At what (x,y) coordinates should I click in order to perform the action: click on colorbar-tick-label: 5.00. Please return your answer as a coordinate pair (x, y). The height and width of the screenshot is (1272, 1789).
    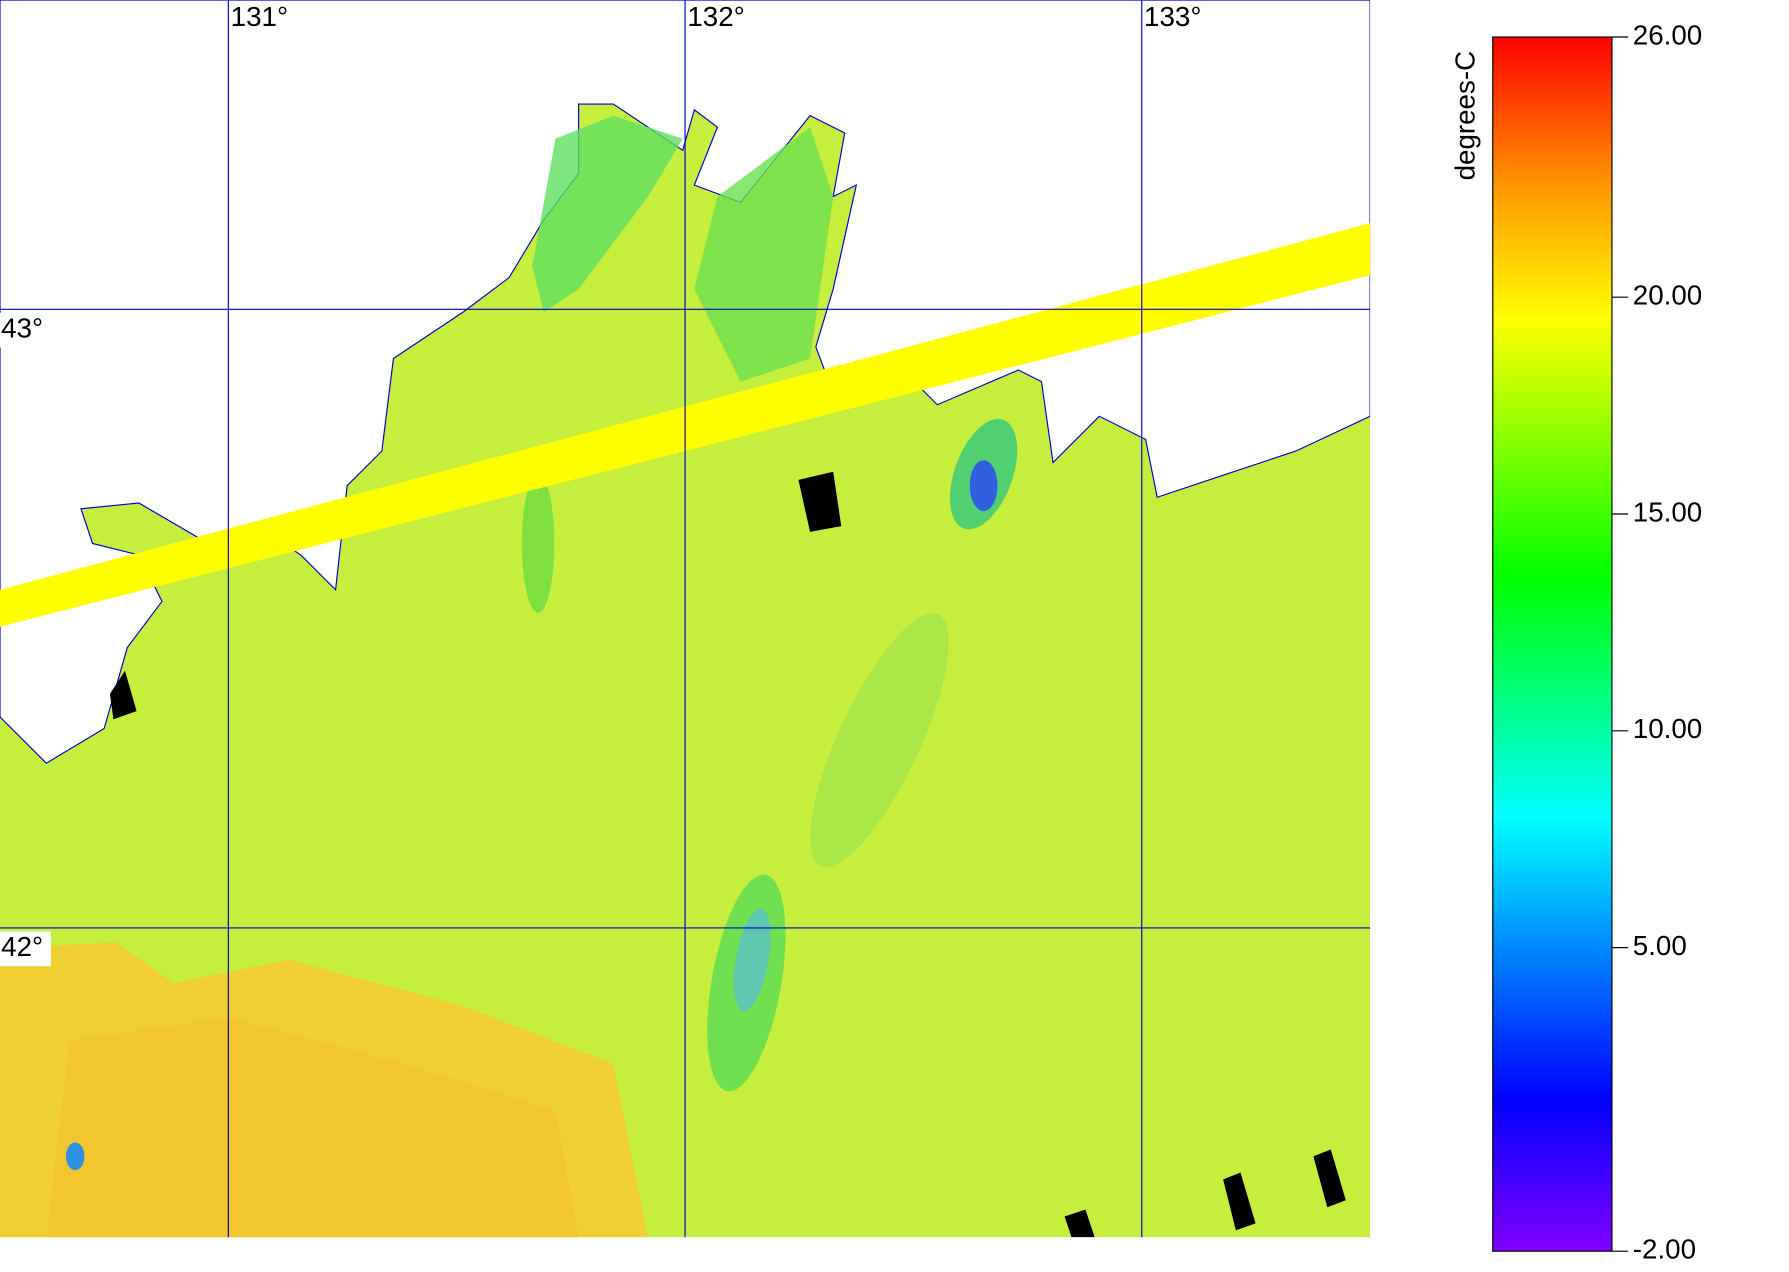
    Looking at the image, I should click on (1660, 945).